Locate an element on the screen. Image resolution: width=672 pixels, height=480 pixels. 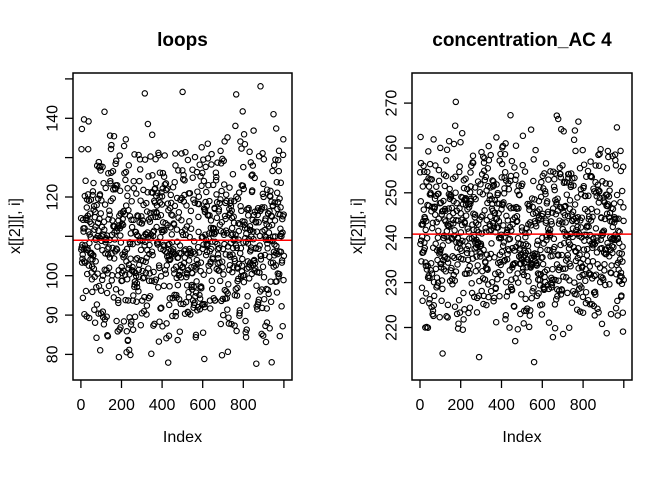
y-tick-label: 250 is located at coordinates (392, 192).